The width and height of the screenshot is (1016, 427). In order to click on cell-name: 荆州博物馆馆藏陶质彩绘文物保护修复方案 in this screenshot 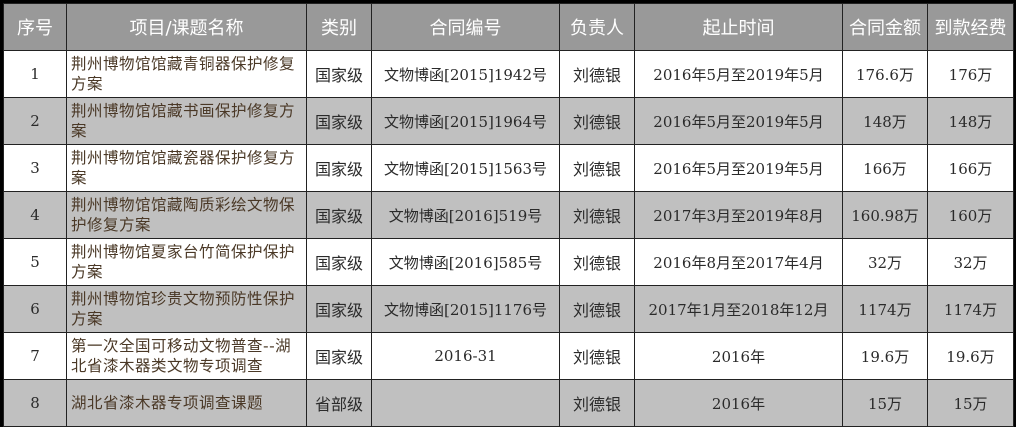, I will do `click(186, 215)`.